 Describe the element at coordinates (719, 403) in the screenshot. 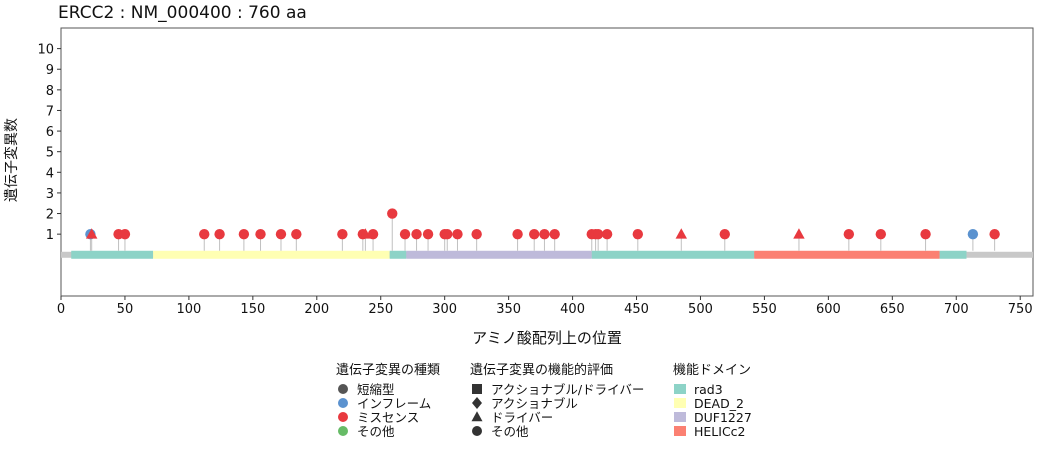

I see `legend-item-label: DEAD_2` at that location.